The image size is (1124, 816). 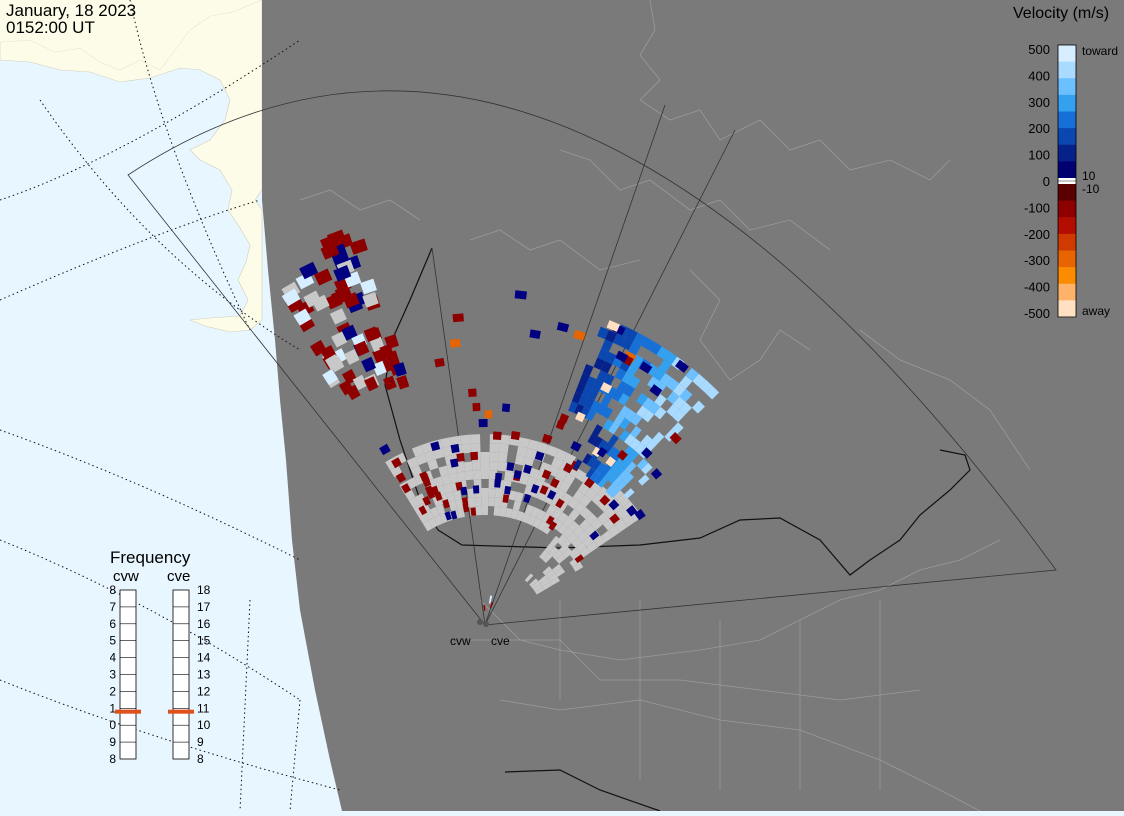 I want to click on frequency-scale-label: 14, so click(x=113, y=658).